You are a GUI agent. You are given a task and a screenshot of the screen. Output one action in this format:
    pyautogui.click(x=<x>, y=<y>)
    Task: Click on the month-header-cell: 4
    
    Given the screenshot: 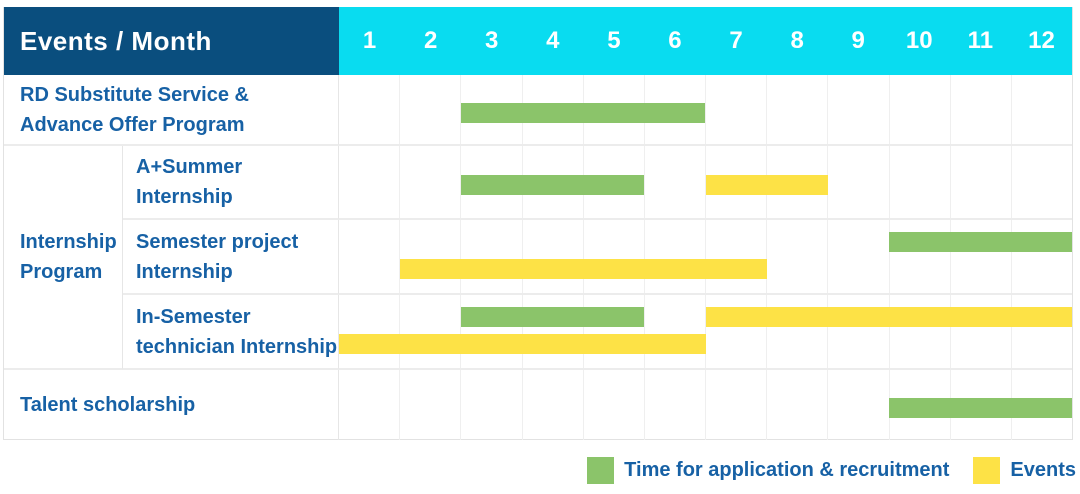 What is the action you would take?
    pyautogui.click(x=553, y=40)
    